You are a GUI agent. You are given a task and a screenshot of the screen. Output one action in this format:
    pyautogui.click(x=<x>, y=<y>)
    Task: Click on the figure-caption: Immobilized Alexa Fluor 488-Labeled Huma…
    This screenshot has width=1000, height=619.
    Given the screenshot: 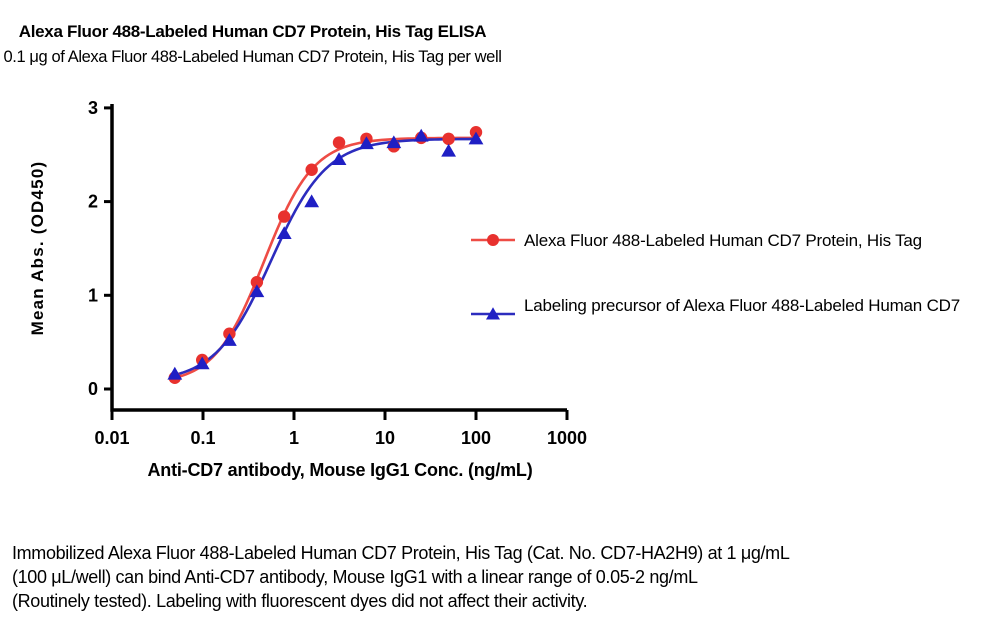 What is the action you would take?
    pyautogui.click(x=462, y=577)
    